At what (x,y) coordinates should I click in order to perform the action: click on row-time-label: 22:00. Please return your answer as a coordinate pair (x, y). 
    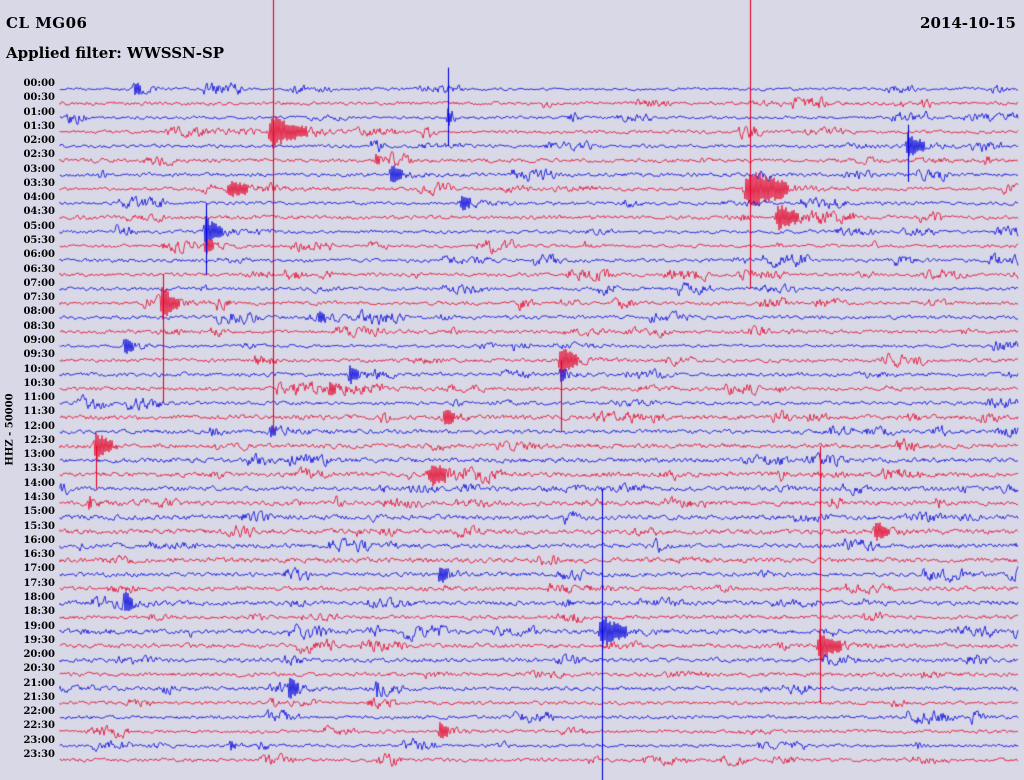
    Looking at the image, I should click on (39, 712).